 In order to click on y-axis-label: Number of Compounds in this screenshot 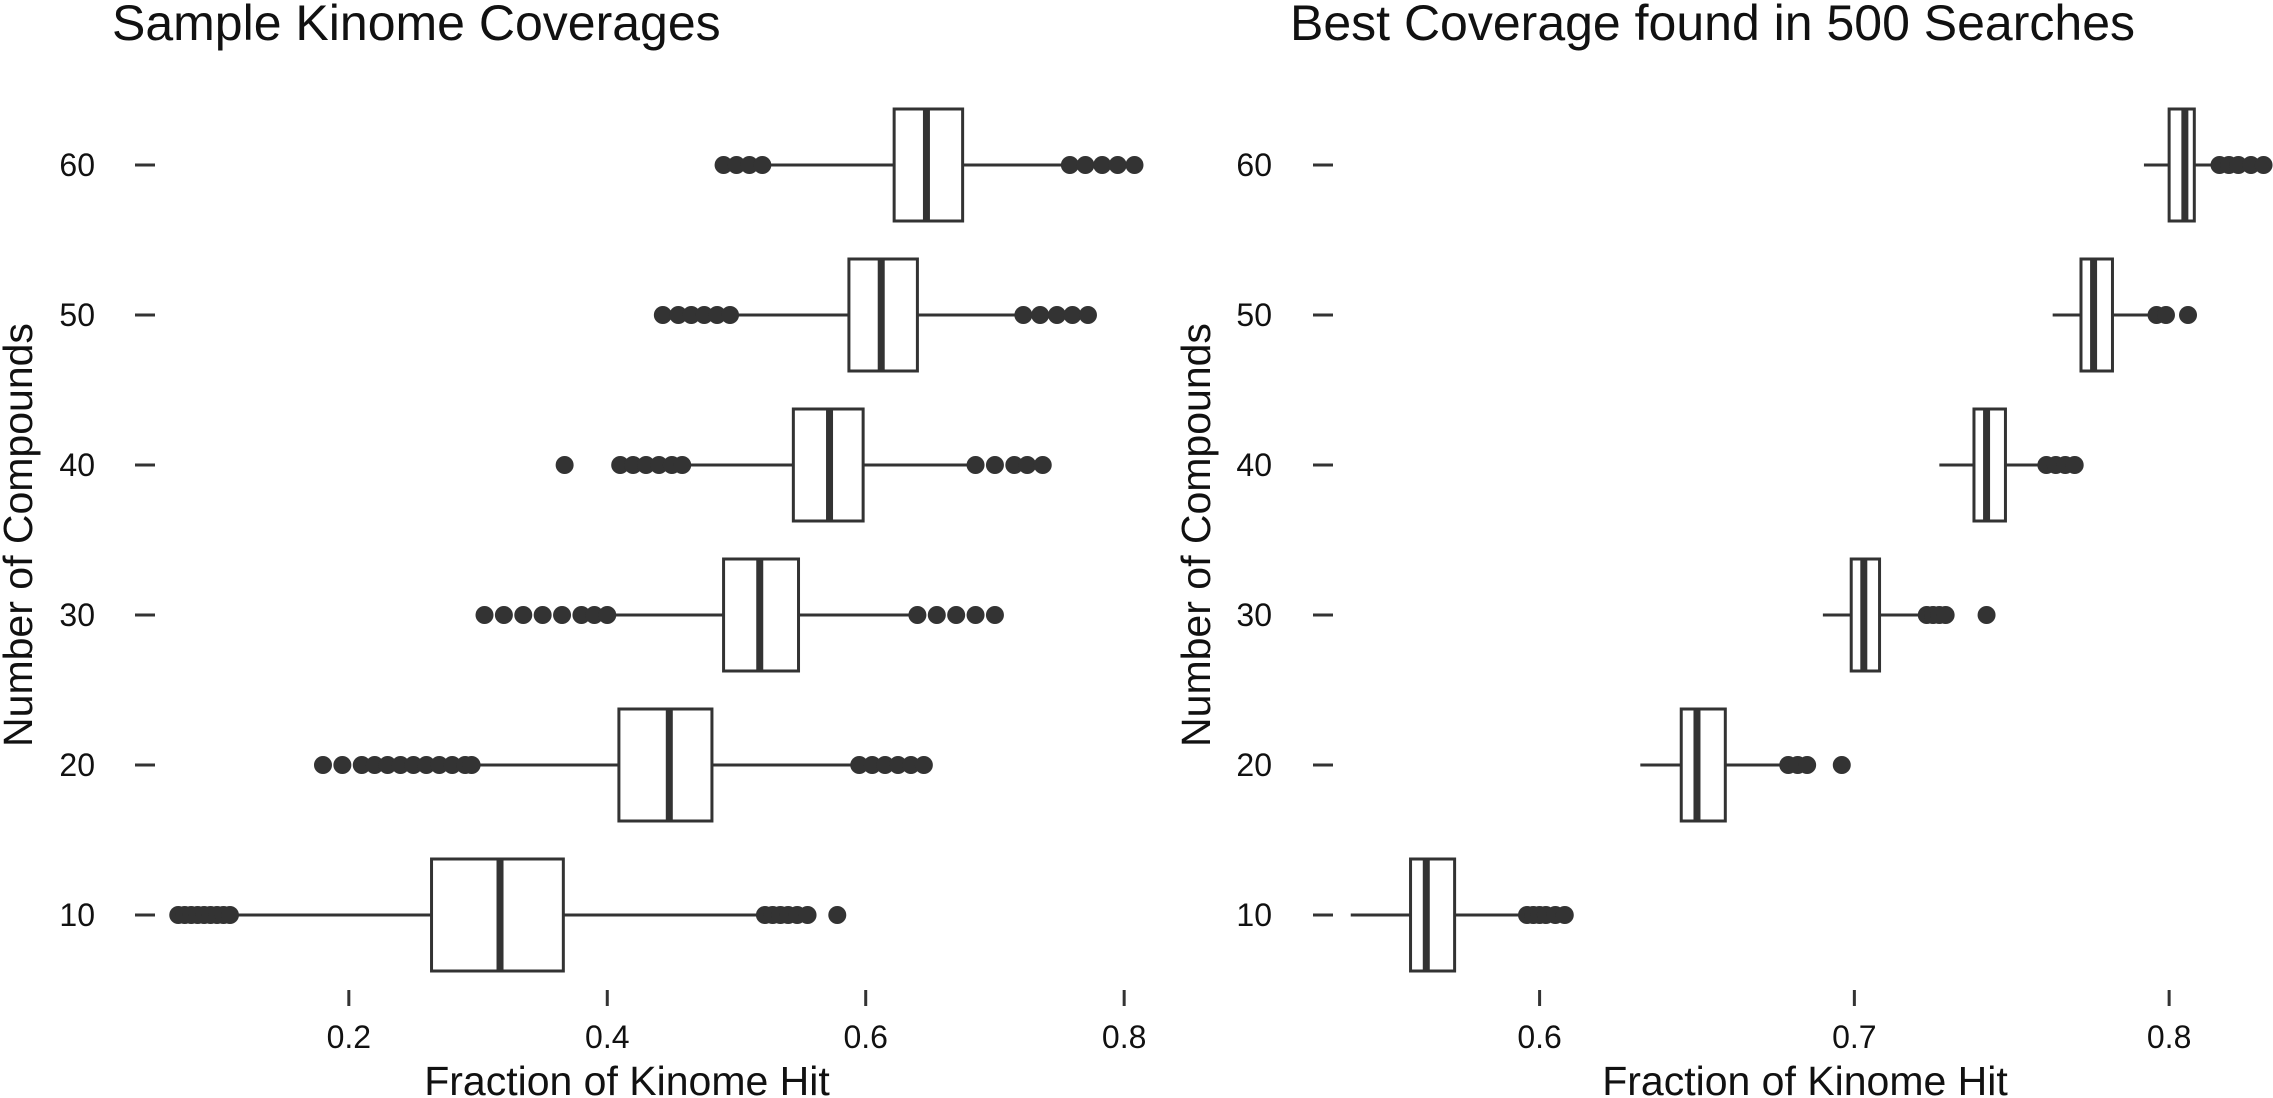, I will do `click(20, 535)`.